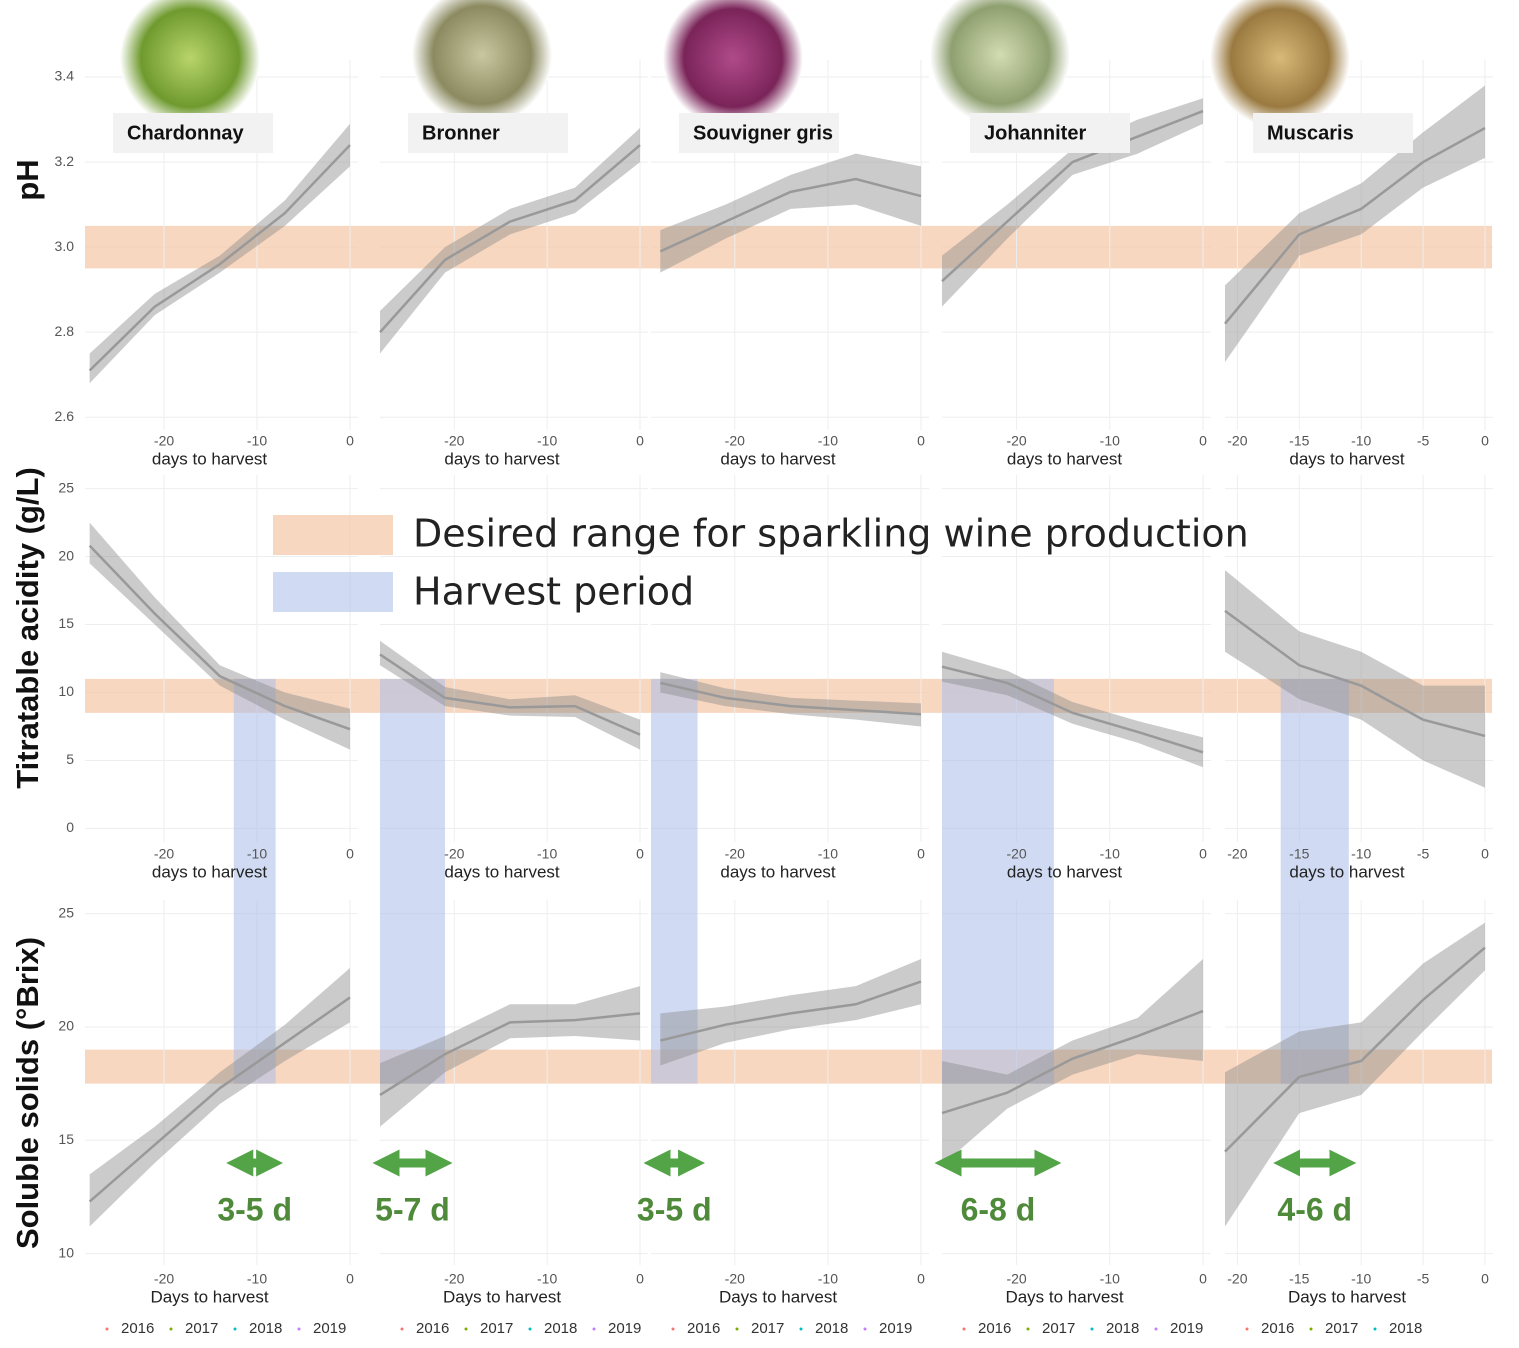 Image resolution: width=1519 pixels, height=1348 pixels. Describe the element at coordinates (65, 246) in the screenshot. I see `y-tick-label: 3.0` at that location.